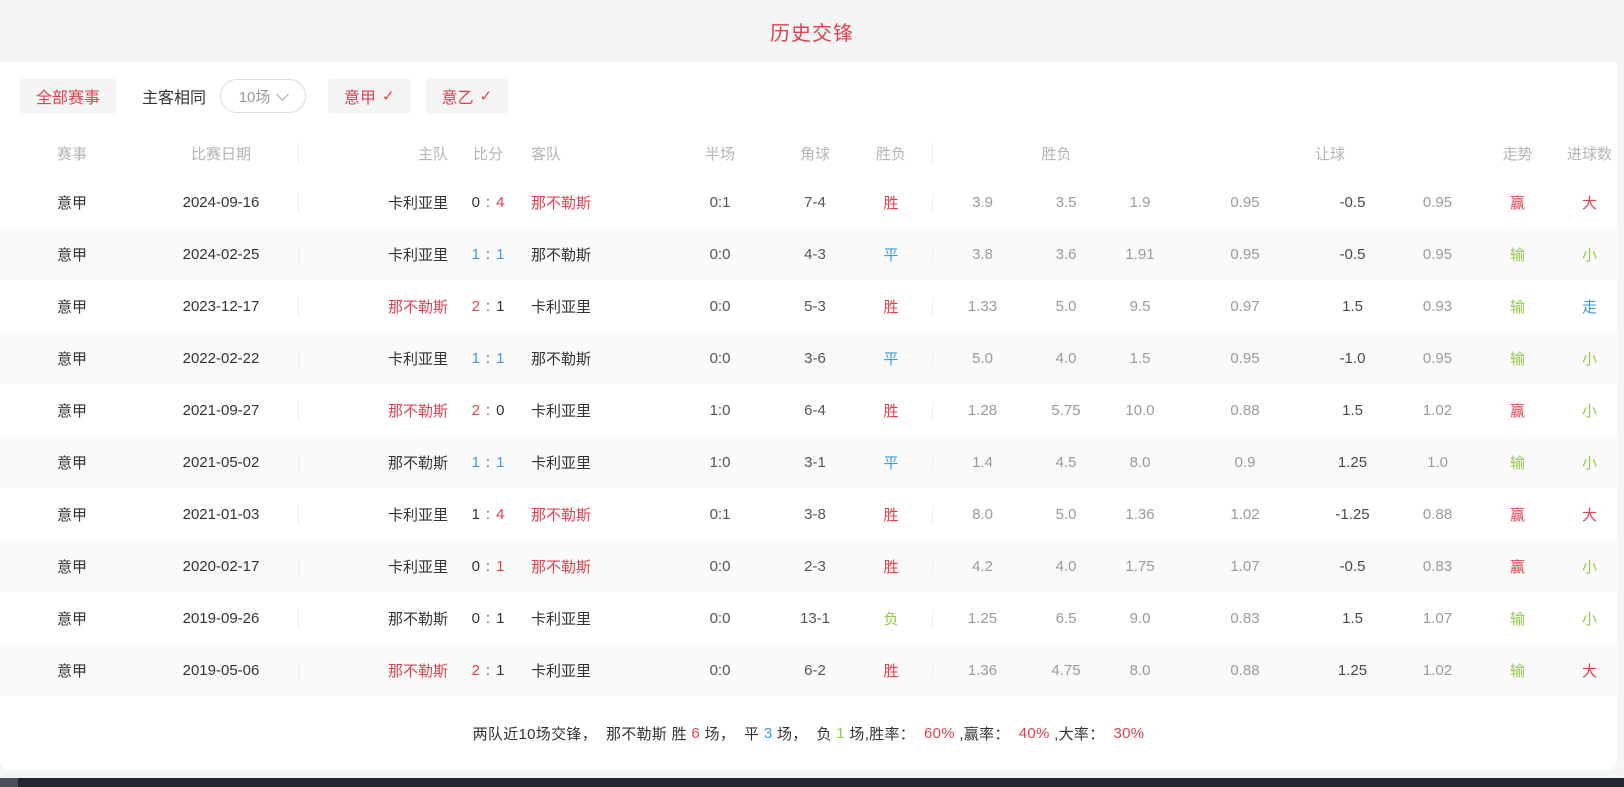 This screenshot has width=1624, height=787. I want to click on all-matches-label: 全部赛事, so click(68, 98).